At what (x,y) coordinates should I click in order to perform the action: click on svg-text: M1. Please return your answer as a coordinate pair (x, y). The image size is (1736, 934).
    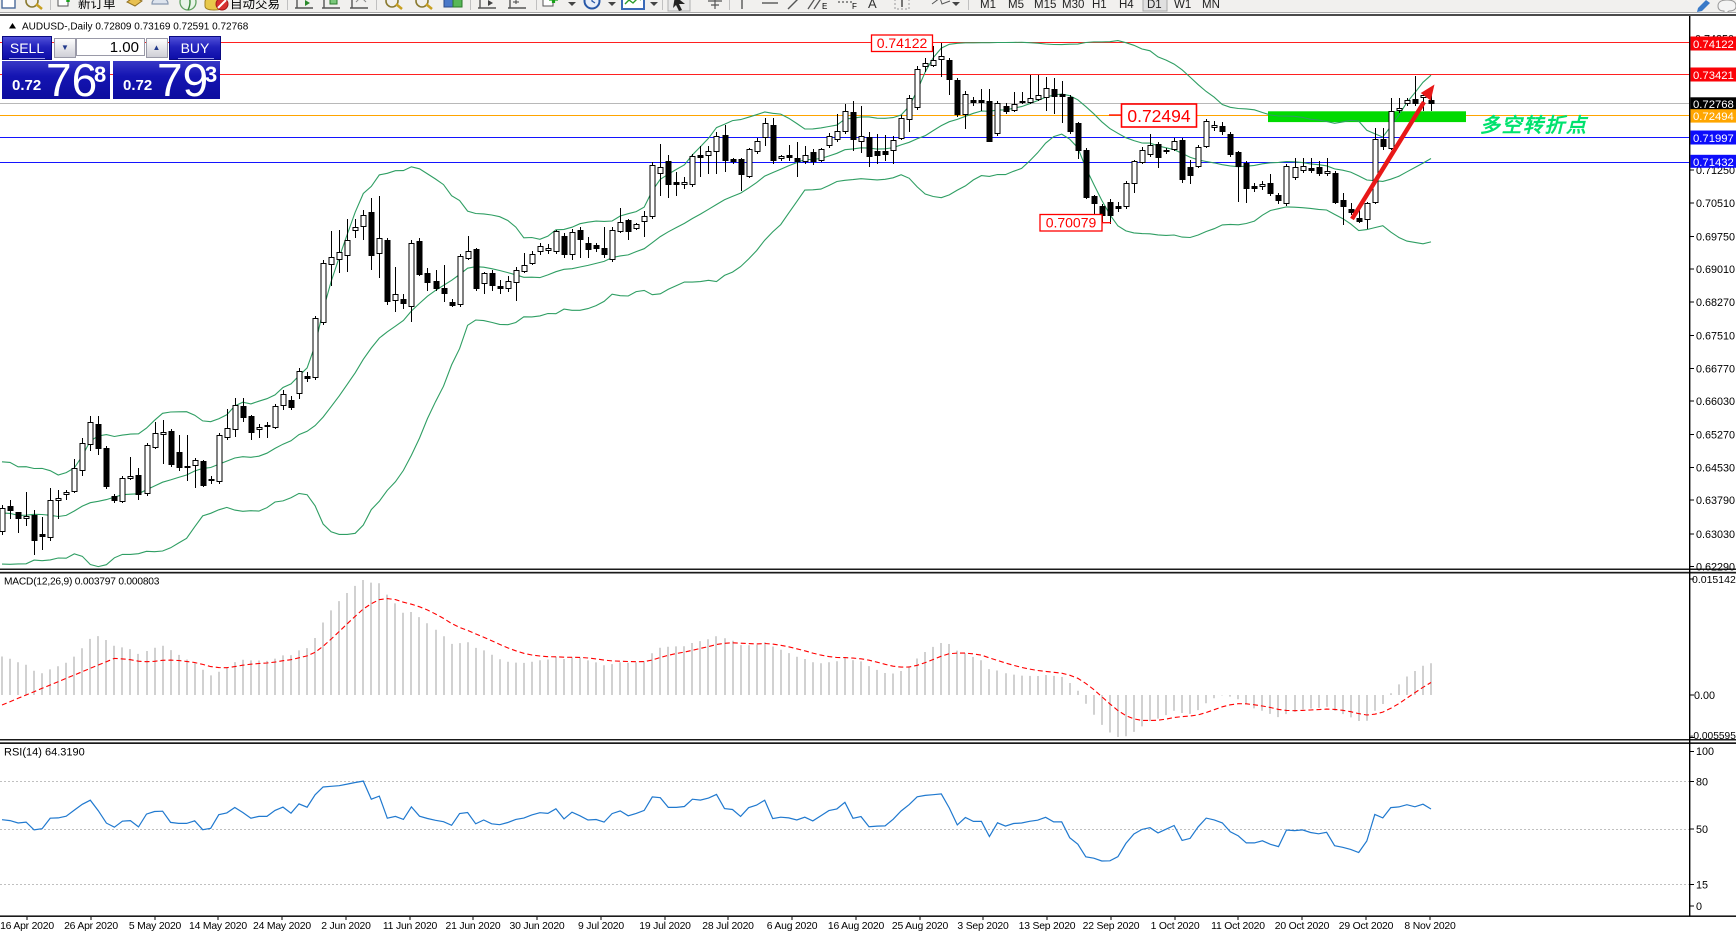
    Looking at the image, I should click on (988, 5).